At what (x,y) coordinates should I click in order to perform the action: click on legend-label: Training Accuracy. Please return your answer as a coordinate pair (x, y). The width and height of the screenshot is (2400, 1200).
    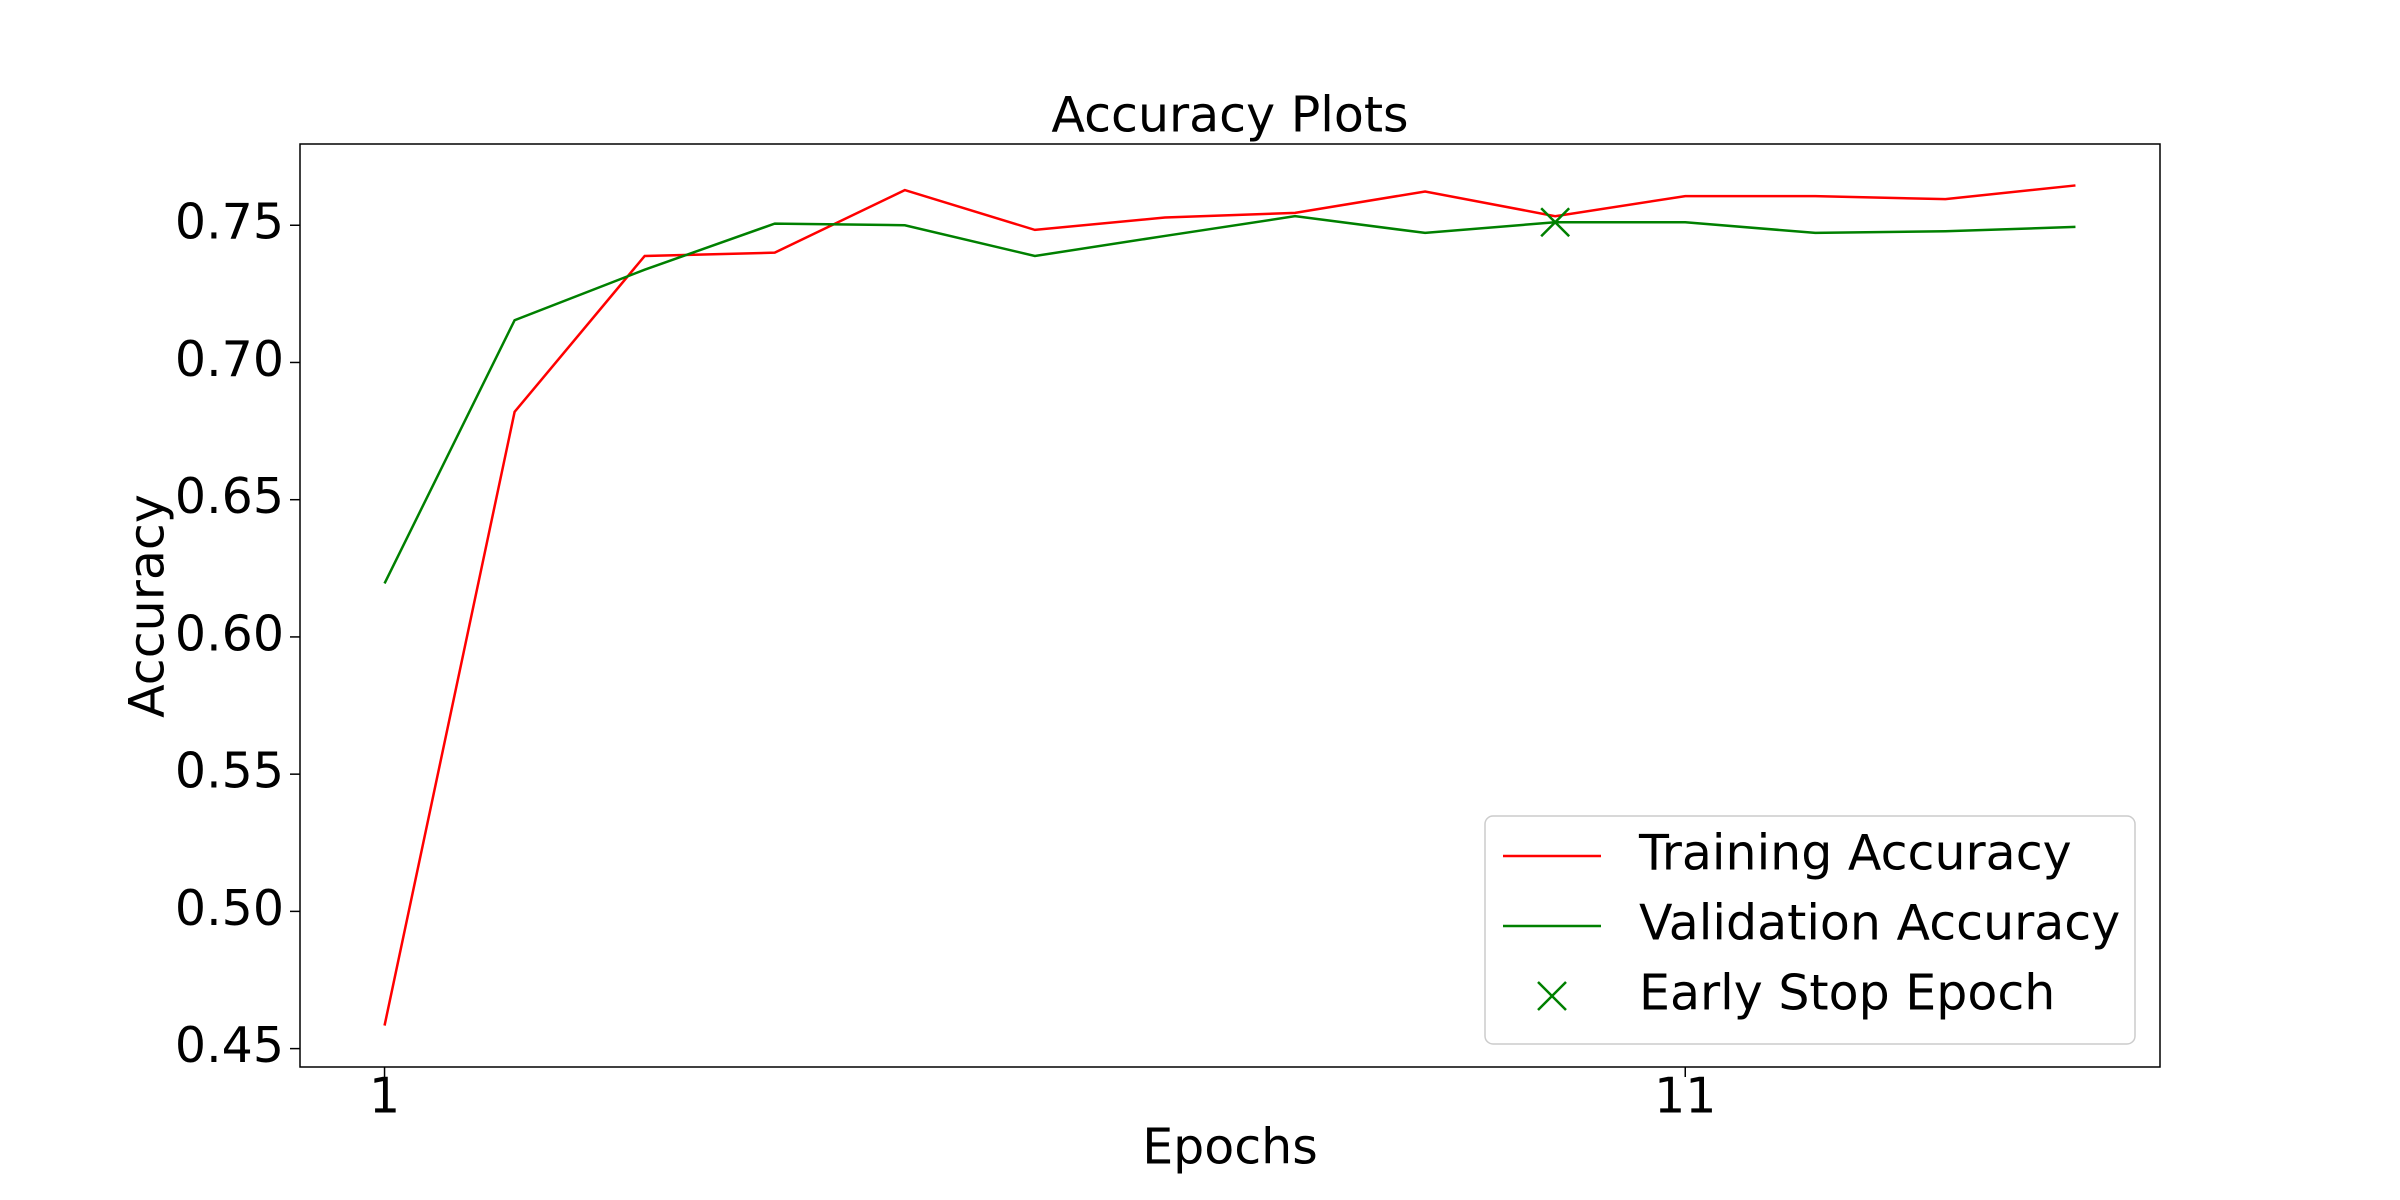
    Looking at the image, I should click on (1855, 853).